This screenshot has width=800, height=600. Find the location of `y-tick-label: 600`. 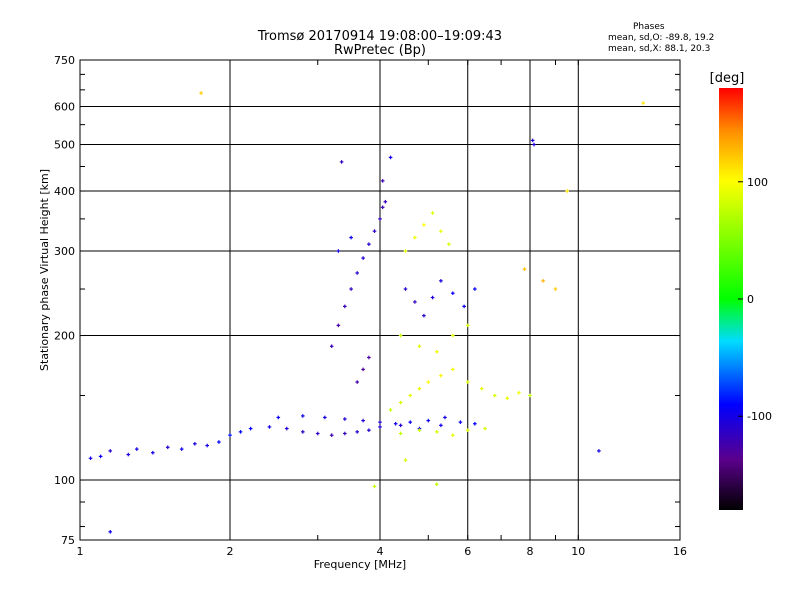

y-tick-label: 600 is located at coordinates (64, 107).